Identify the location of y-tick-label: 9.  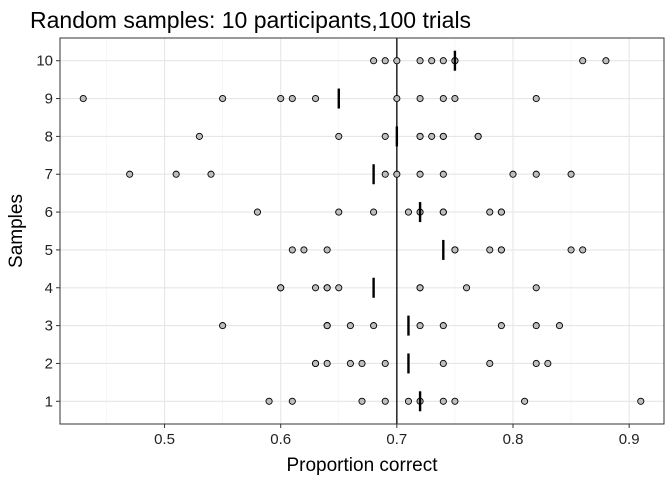
(49, 99).